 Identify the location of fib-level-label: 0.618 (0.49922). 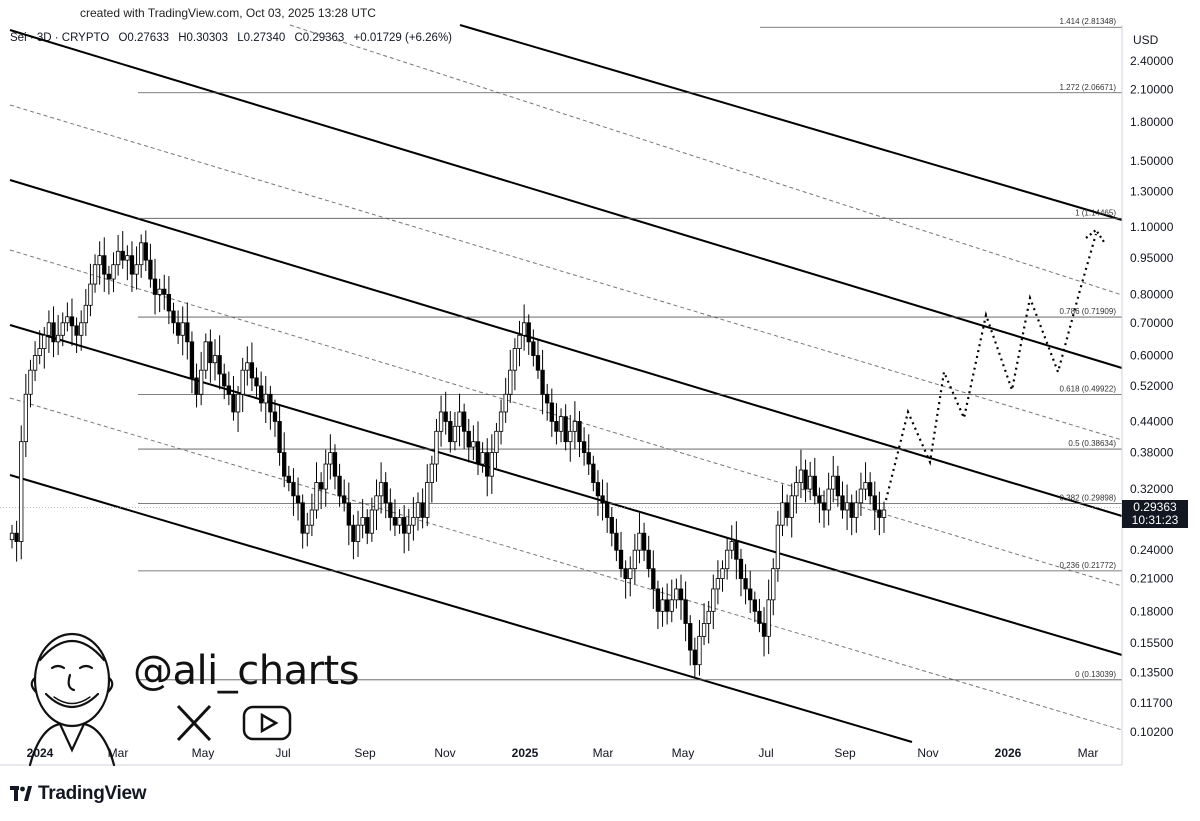
(1088, 389).